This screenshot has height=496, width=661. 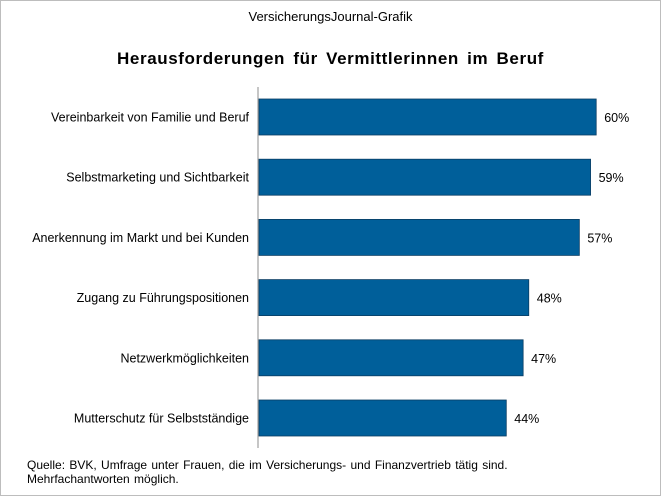 I want to click on value-label: 44%, so click(x=526, y=419).